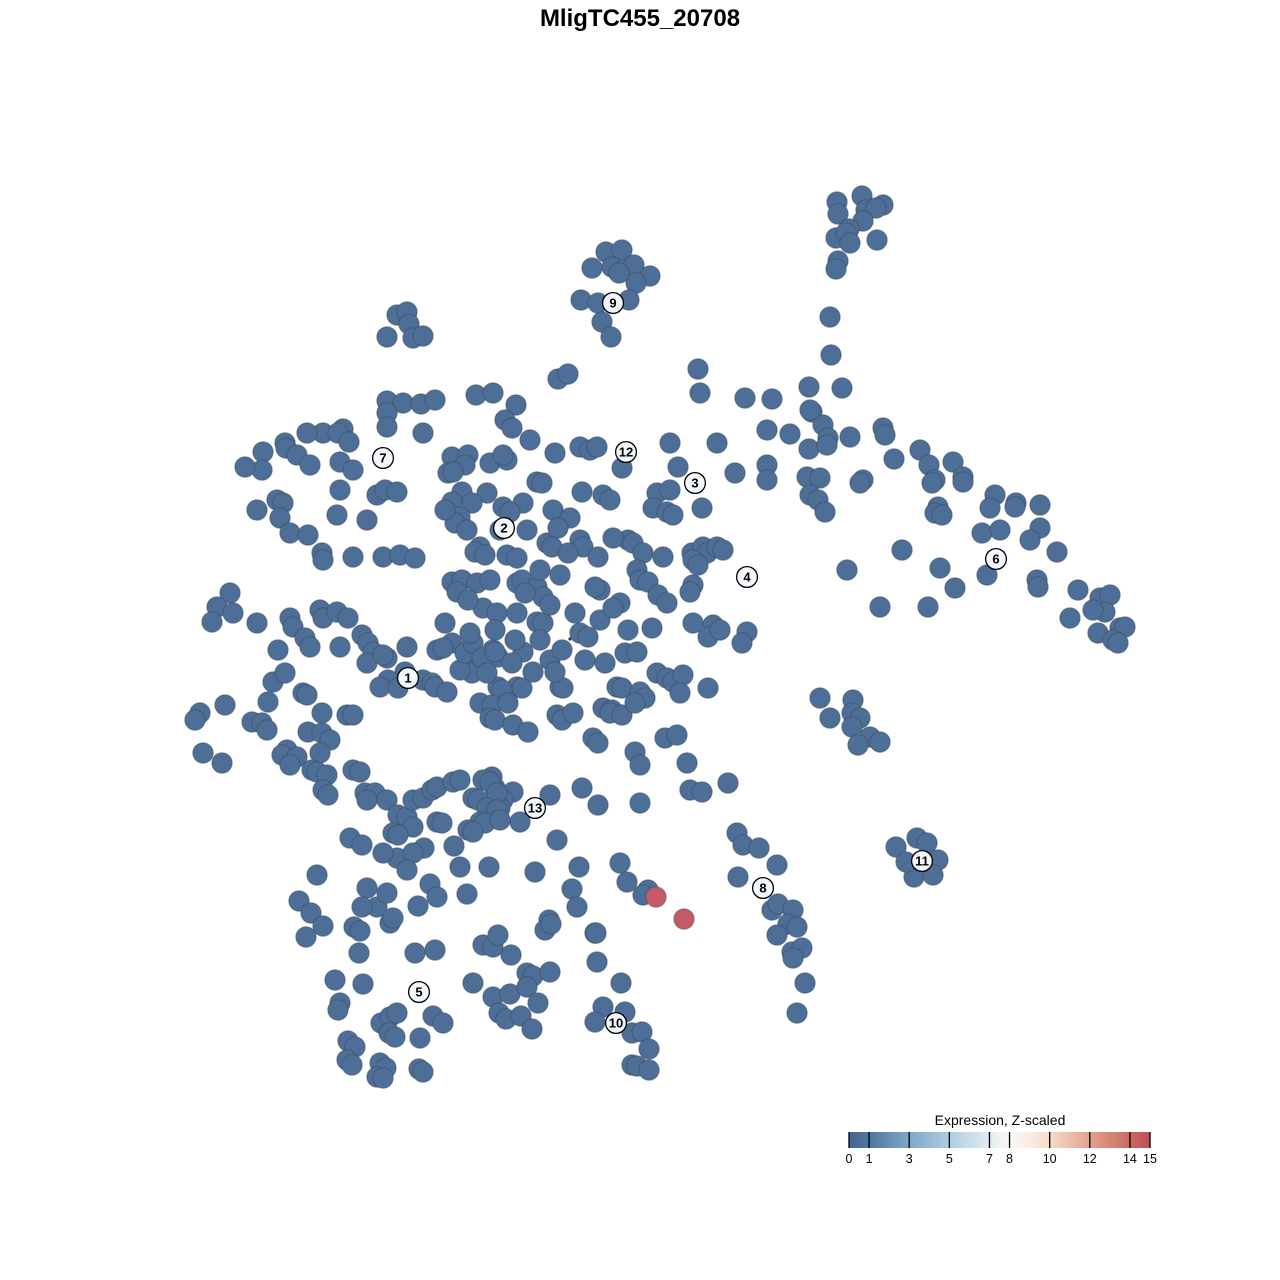 The image size is (1280, 1280). Describe the element at coordinates (869, 1159) in the screenshot. I see `legend-tick-label: 1` at that location.